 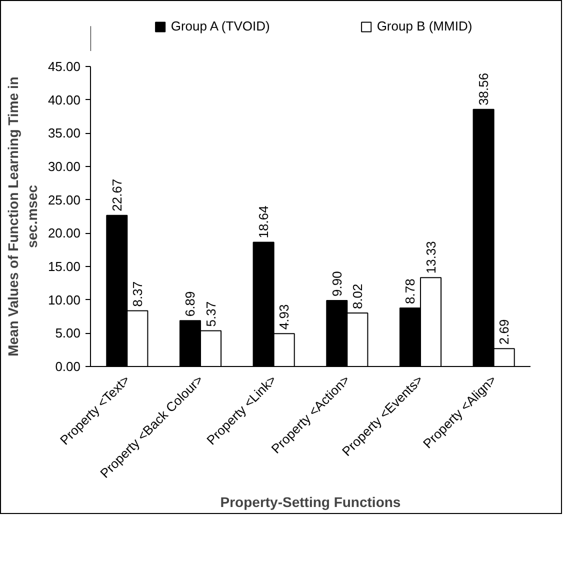 I want to click on y-tick-label: 0.00, so click(x=68, y=366).